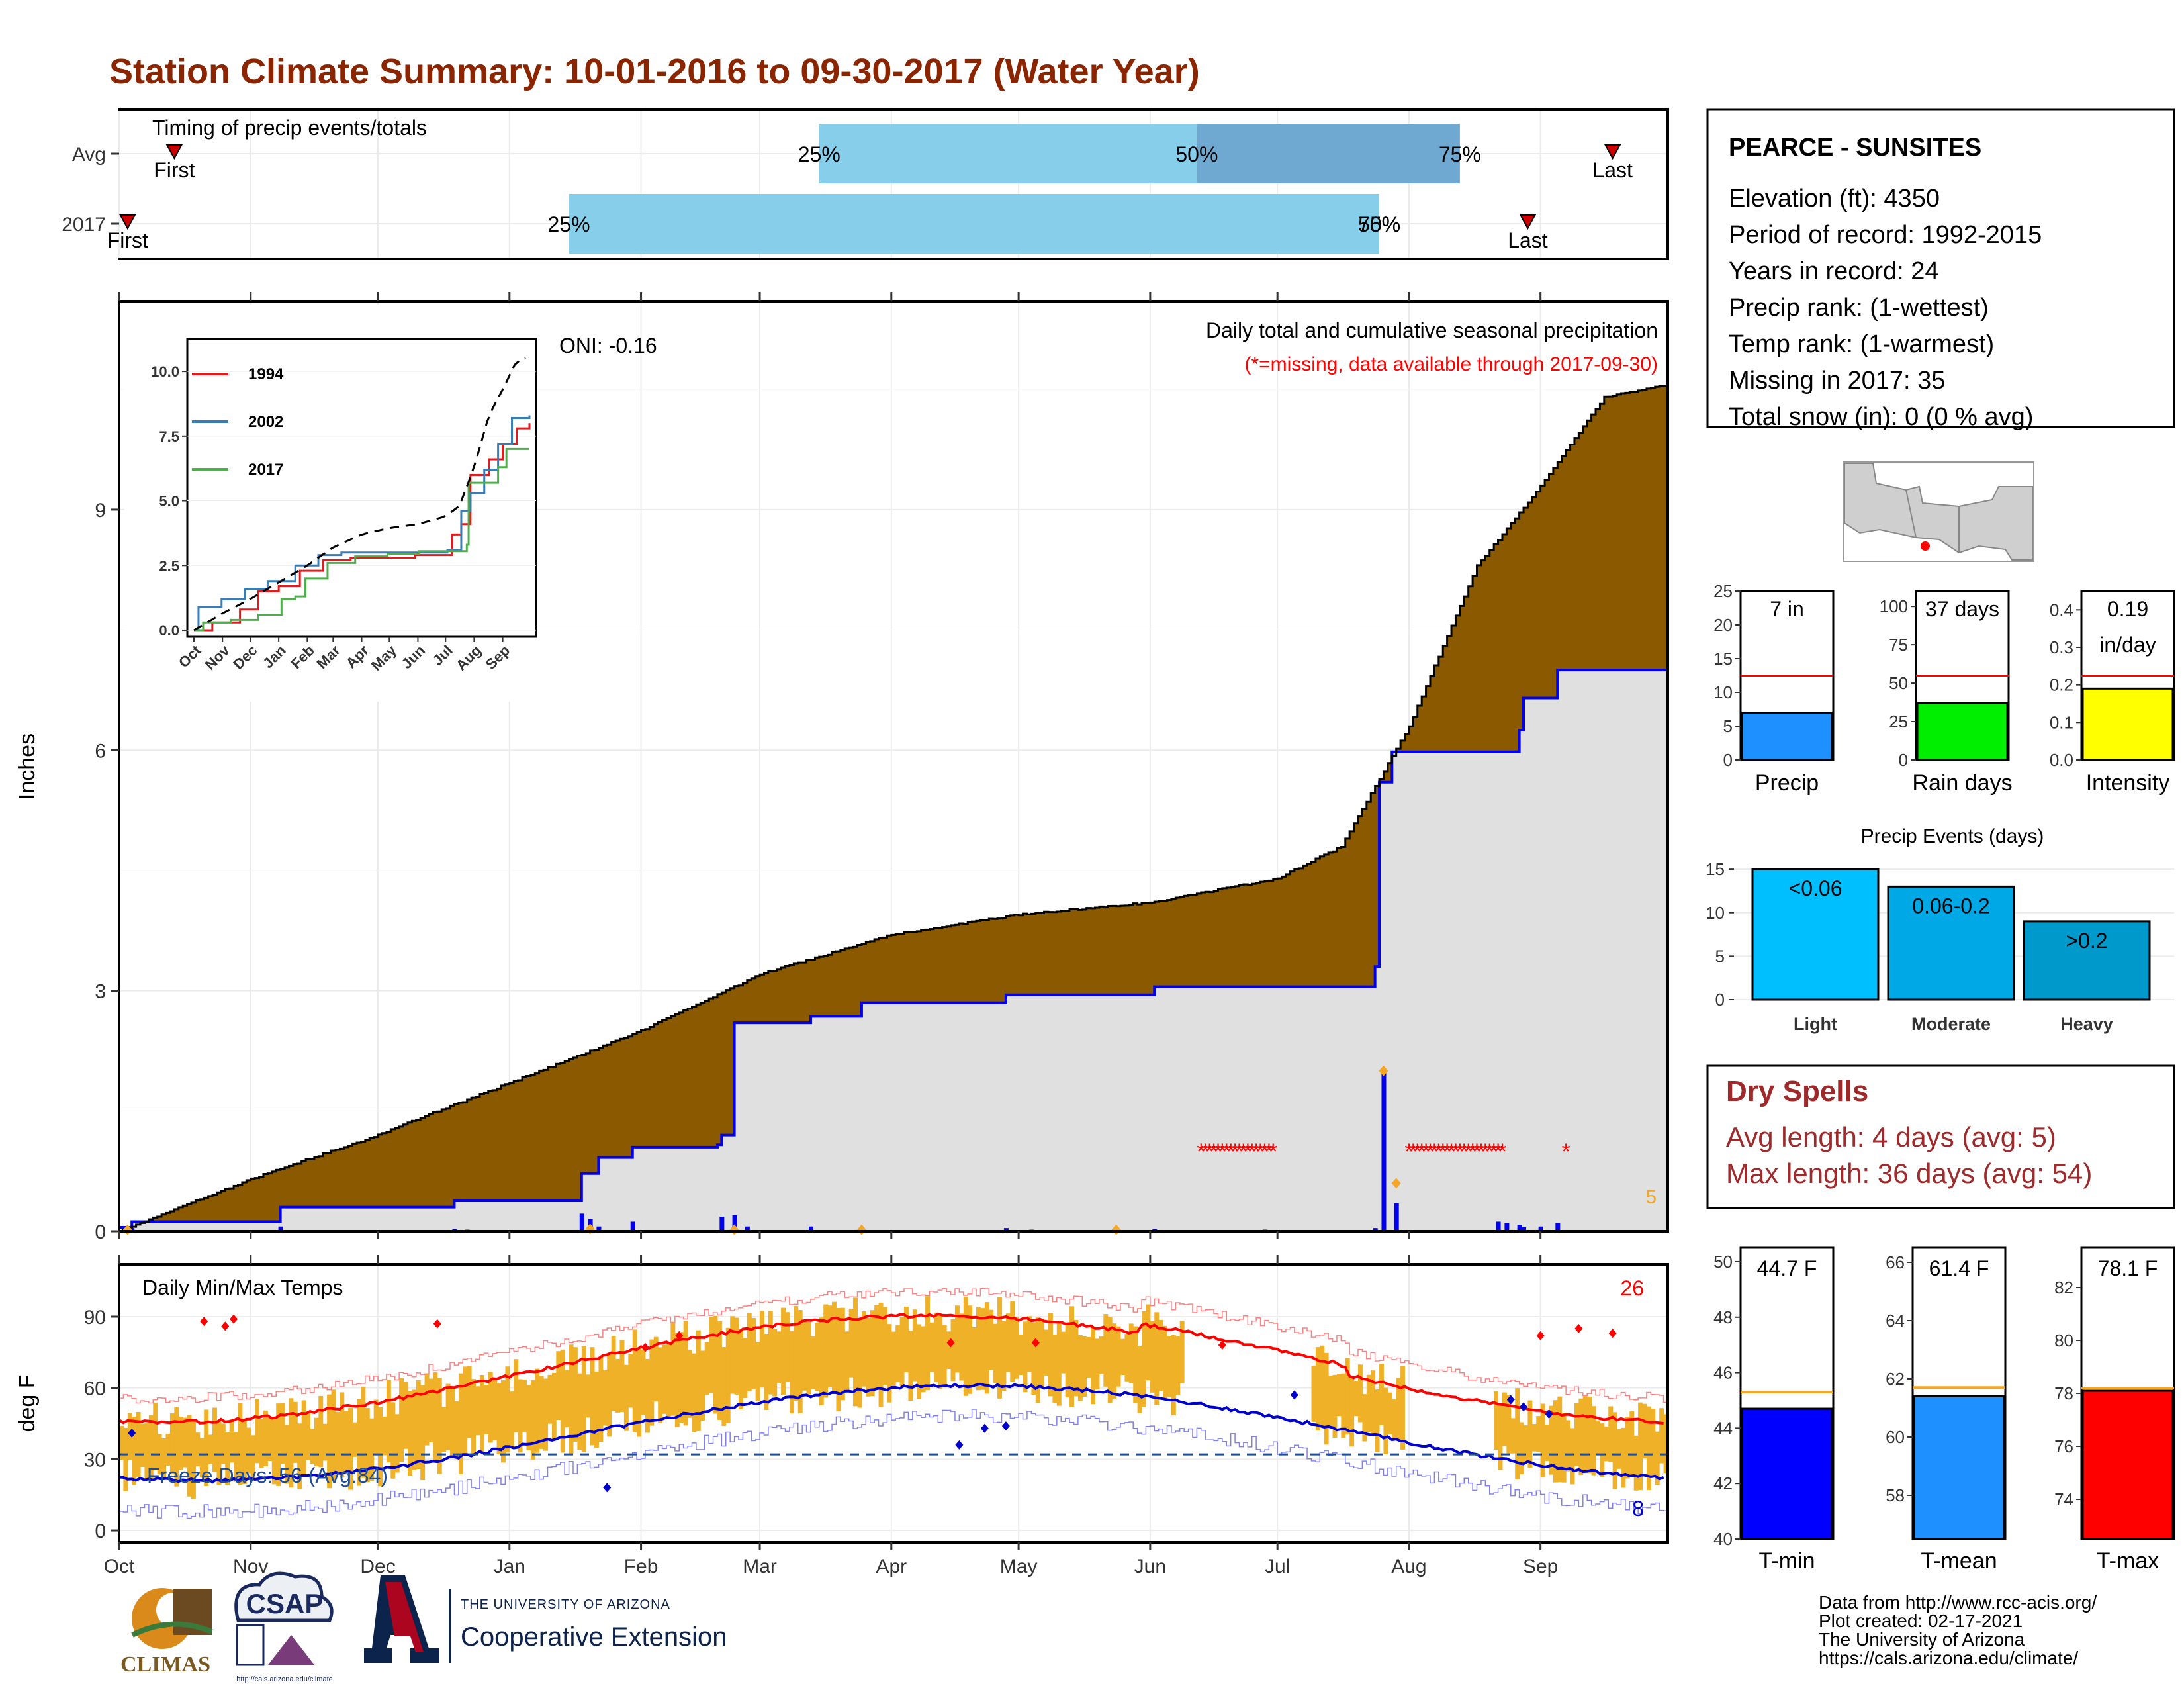 This screenshot has width=2184, height=1688. Describe the element at coordinates (84, 225) in the screenshot. I see `timing-row-2017-label: 2017` at that location.